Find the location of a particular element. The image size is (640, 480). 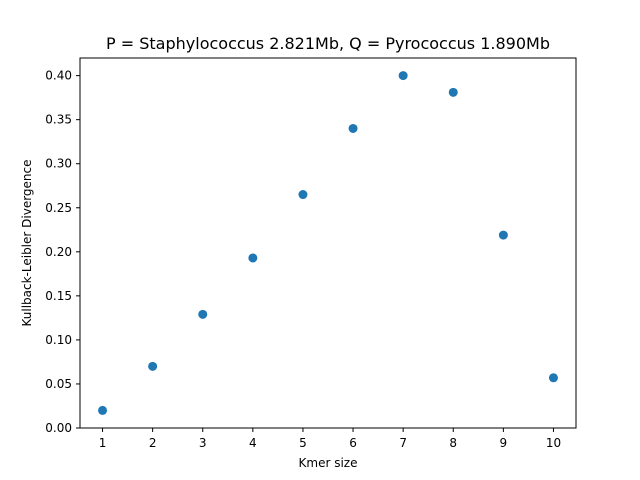

x-axis-label: Kmer size is located at coordinates (328, 463).